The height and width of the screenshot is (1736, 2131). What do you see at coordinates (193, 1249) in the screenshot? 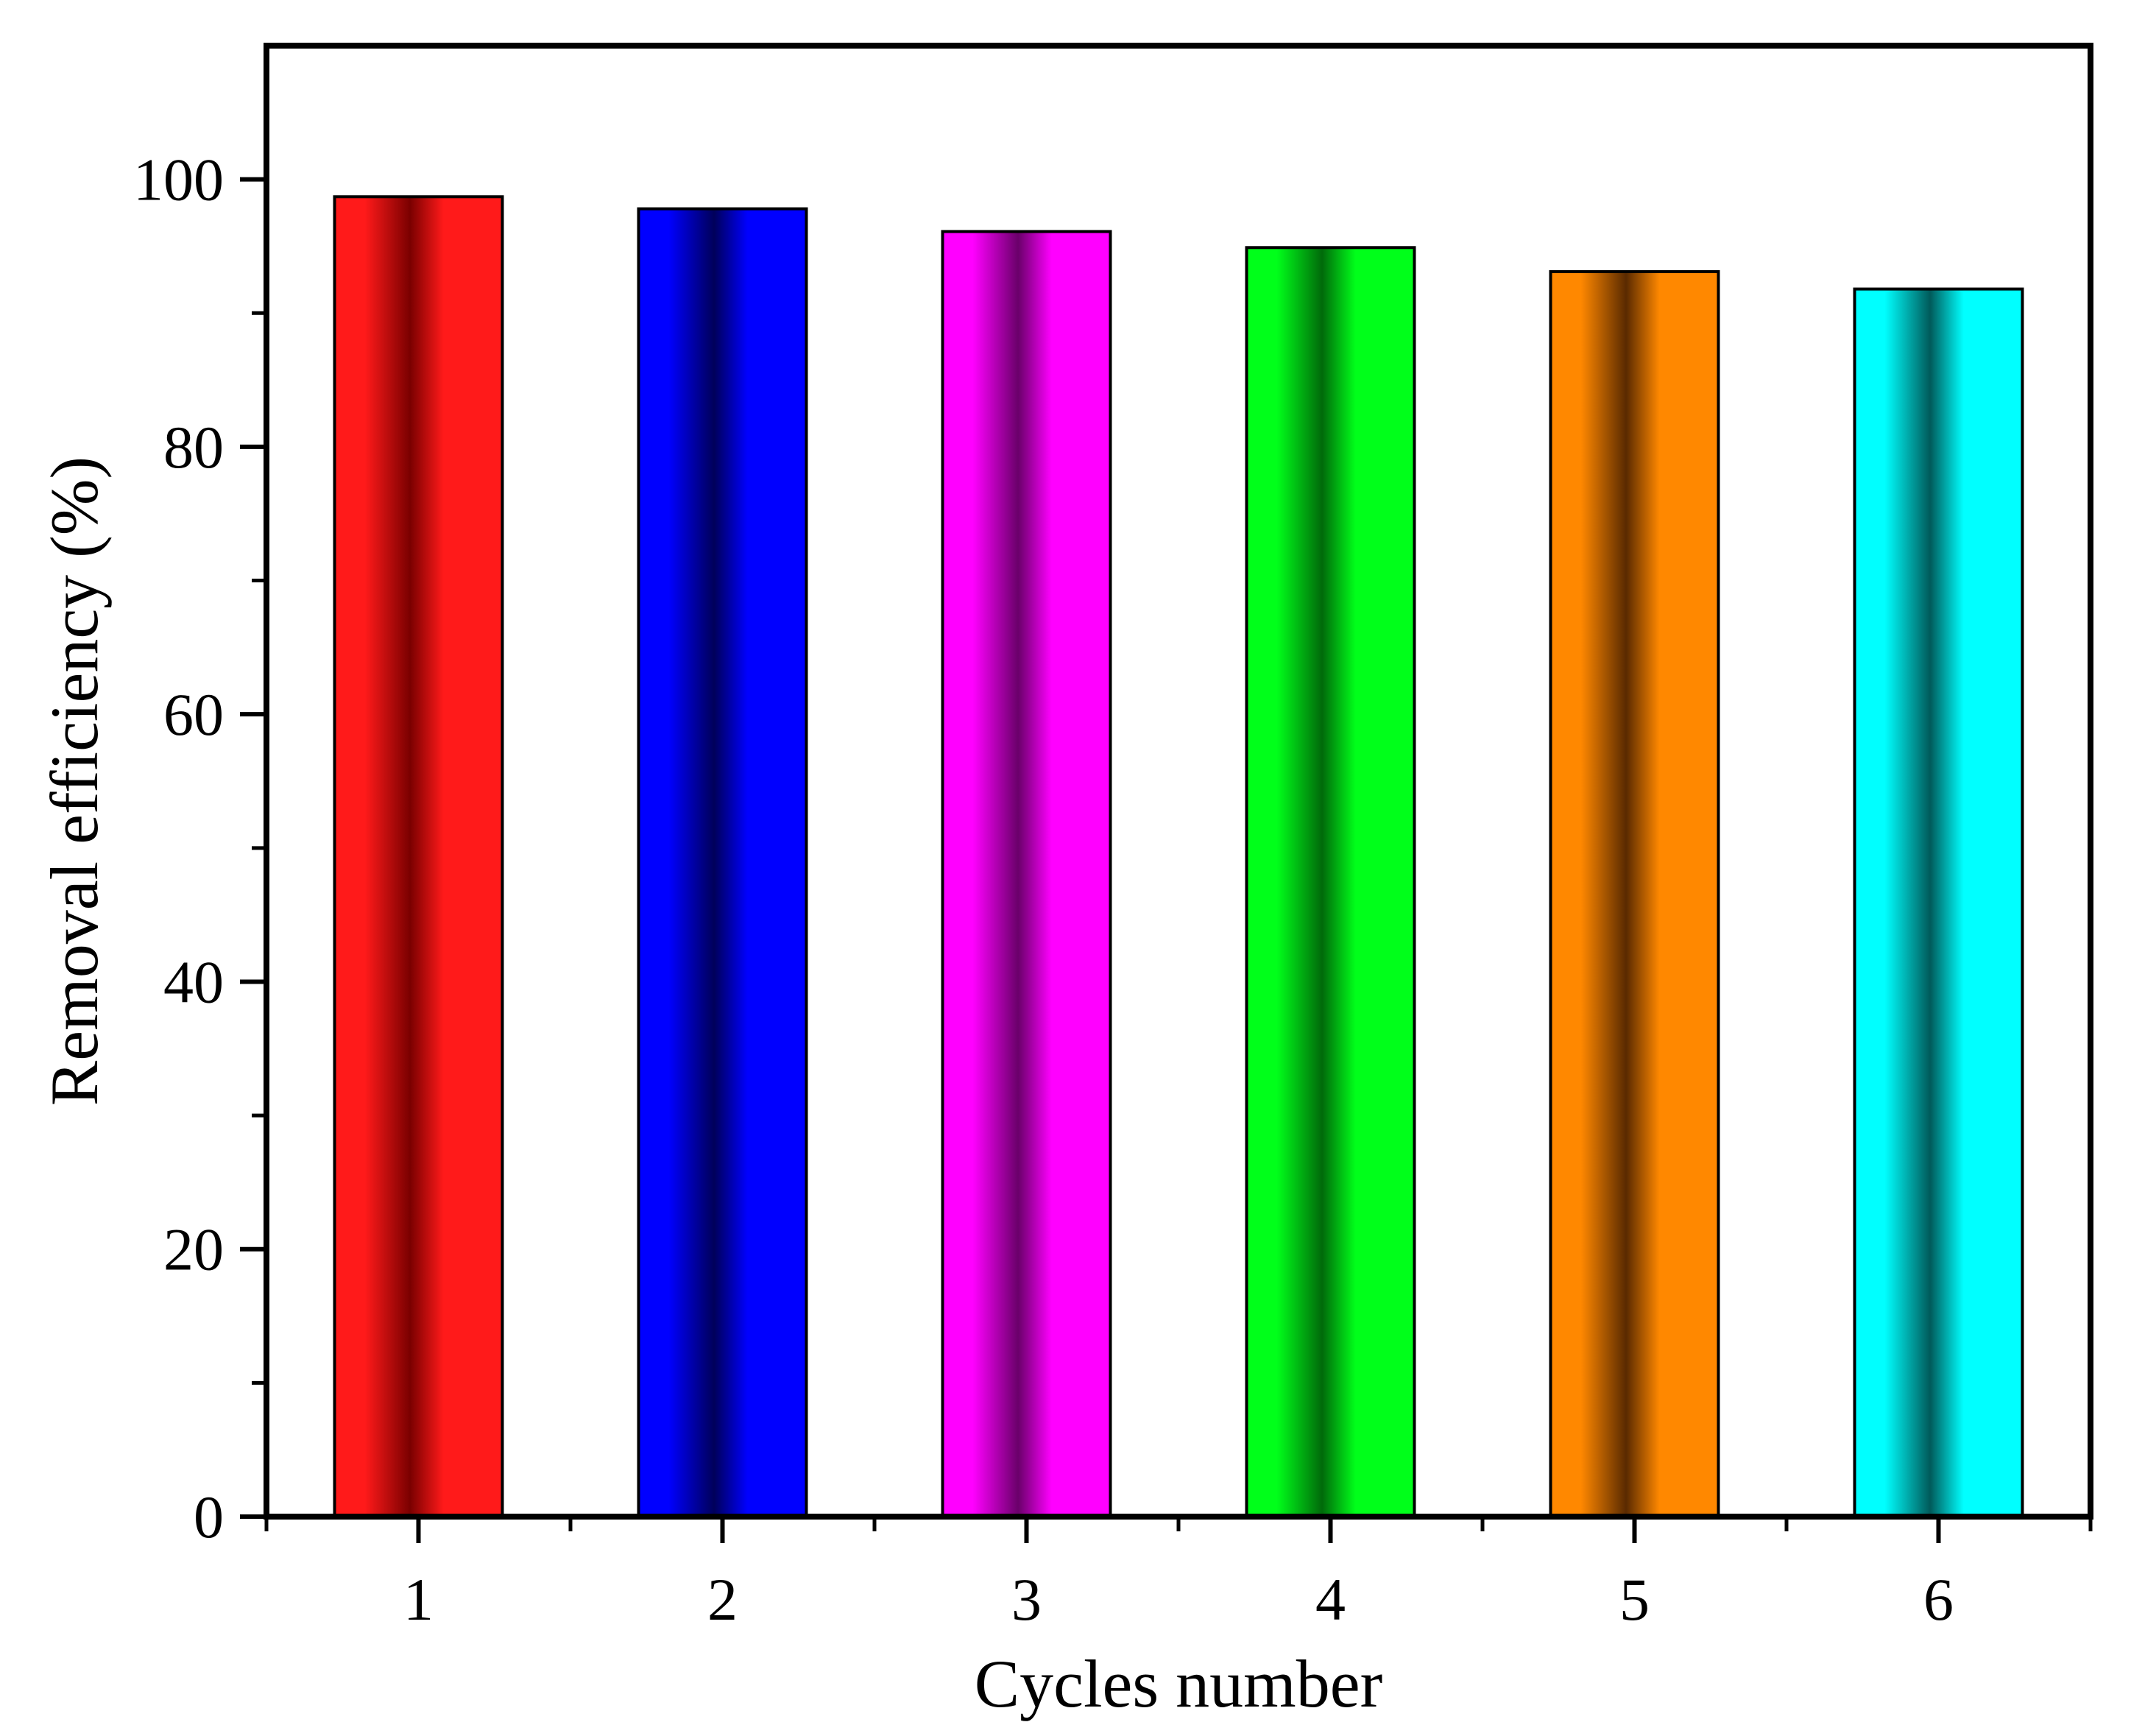
I see `y-tick-label: 20` at bounding box center [193, 1249].